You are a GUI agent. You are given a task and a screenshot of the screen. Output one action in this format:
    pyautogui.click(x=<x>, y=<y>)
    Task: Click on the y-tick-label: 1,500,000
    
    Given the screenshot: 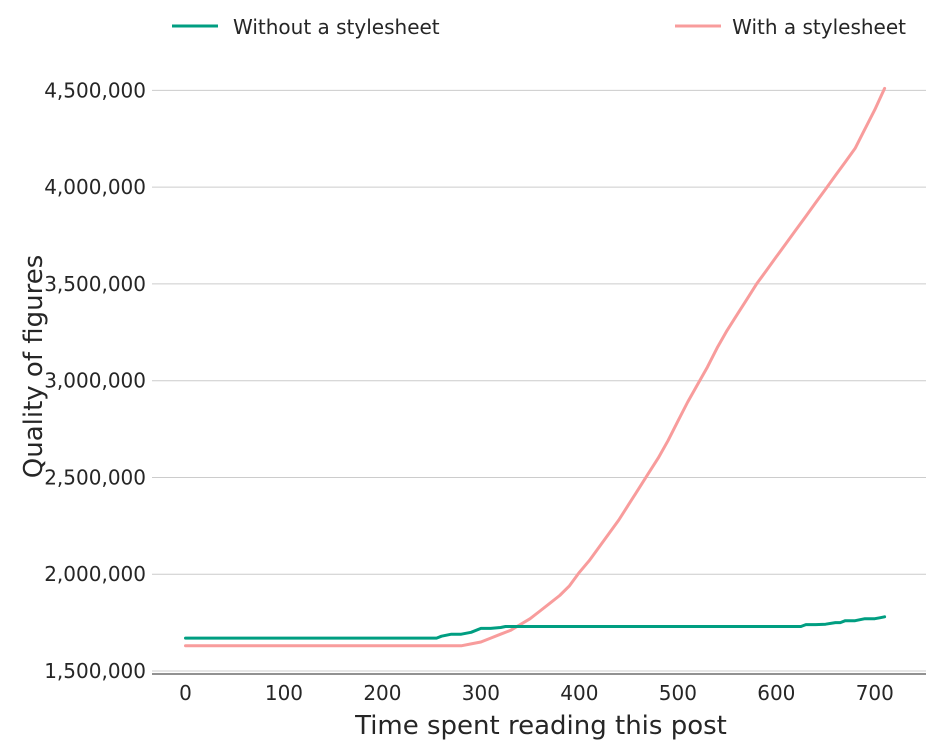 What is the action you would take?
    pyautogui.click(x=95, y=671)
    